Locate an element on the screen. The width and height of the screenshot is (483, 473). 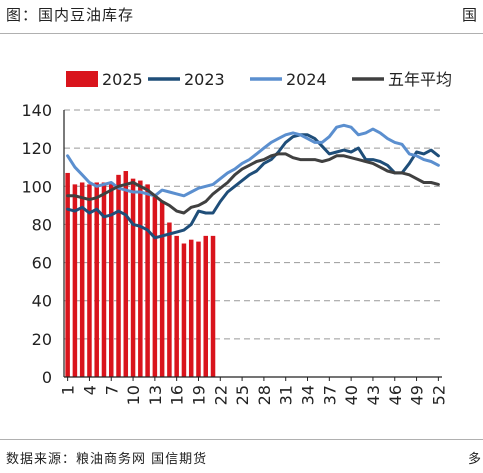
y-tick-label-80: 80 is located at coordinates (42, 224).